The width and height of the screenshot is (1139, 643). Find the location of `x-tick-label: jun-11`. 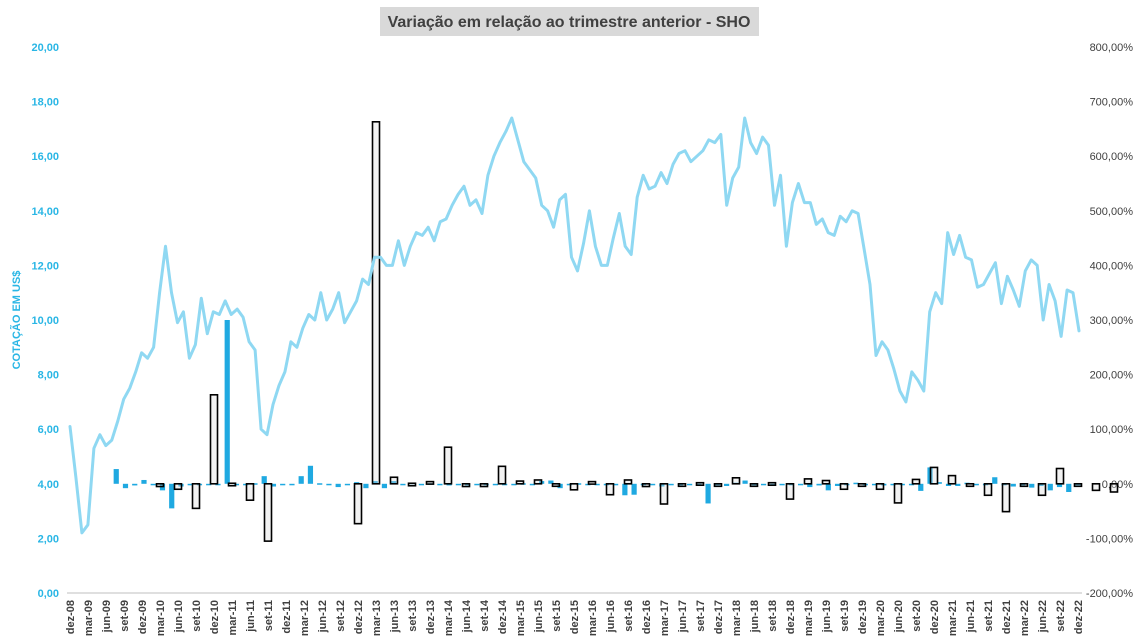

x-tick-label: jun-11 is located at coordinates (251, 616).